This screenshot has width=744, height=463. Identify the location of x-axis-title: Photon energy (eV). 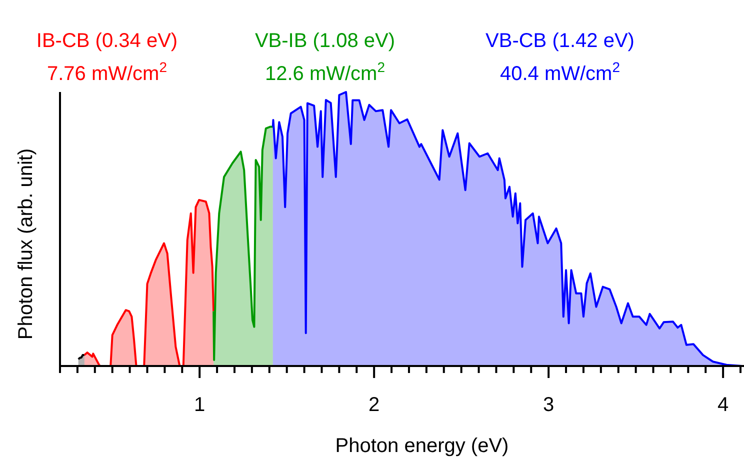
(422, 446).